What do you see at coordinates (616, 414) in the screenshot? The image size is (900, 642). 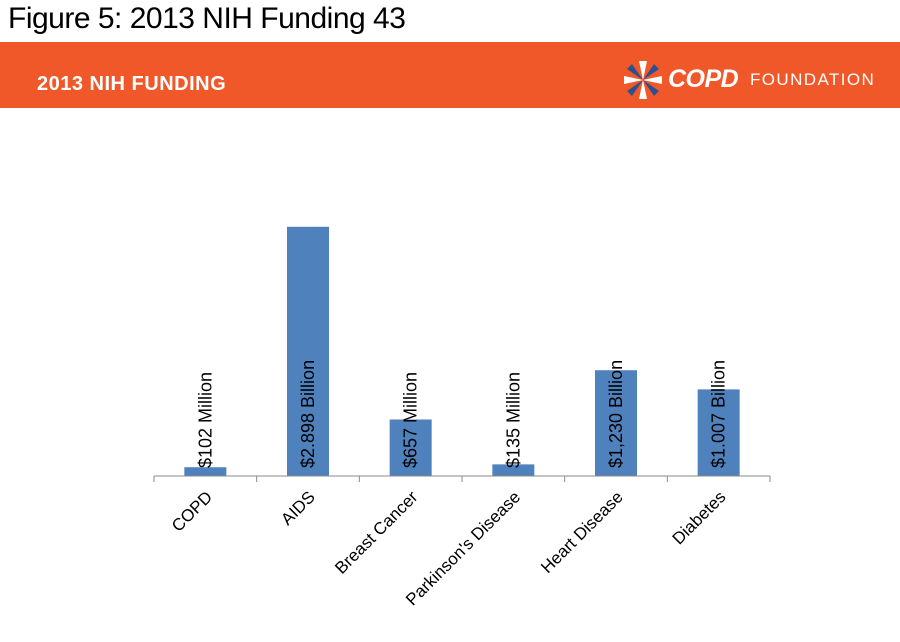 I see `data-label: $1,230 Billion` at bounding box center [616, 414].